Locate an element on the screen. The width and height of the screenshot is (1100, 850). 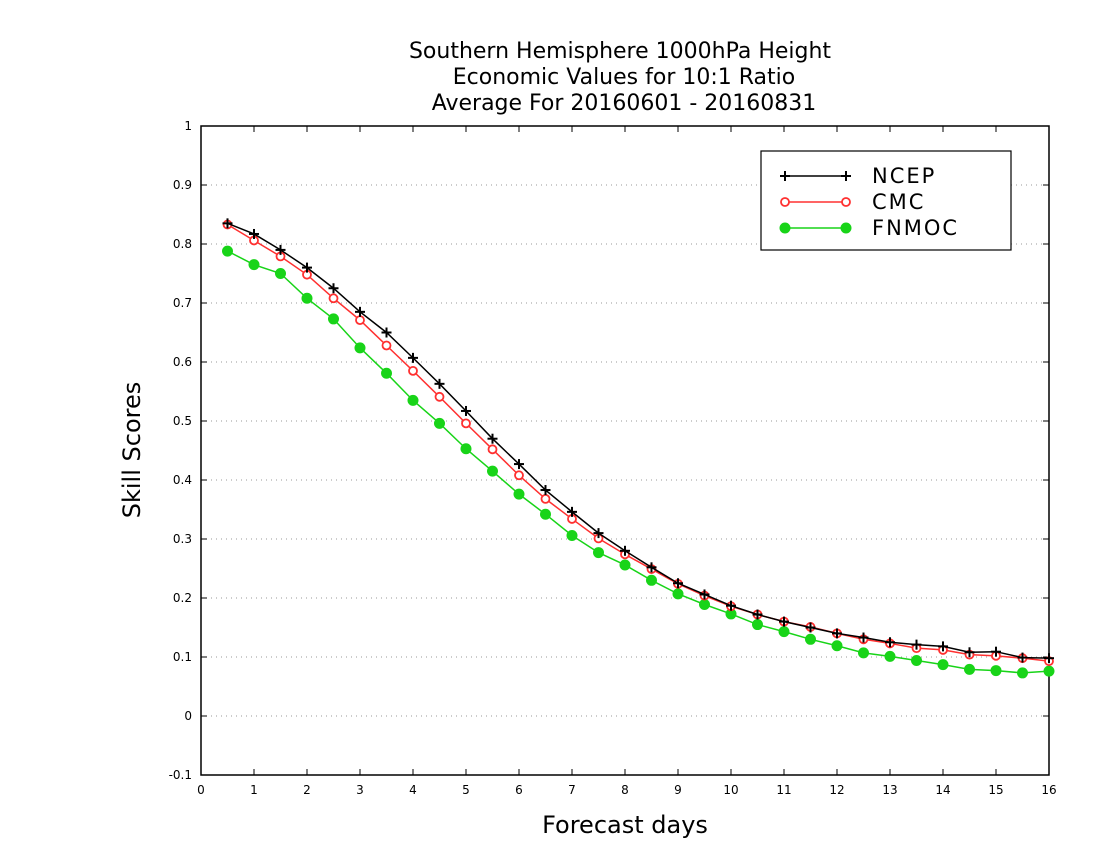
y-tick-label: -0.1 is located at coordinates (180, 775).